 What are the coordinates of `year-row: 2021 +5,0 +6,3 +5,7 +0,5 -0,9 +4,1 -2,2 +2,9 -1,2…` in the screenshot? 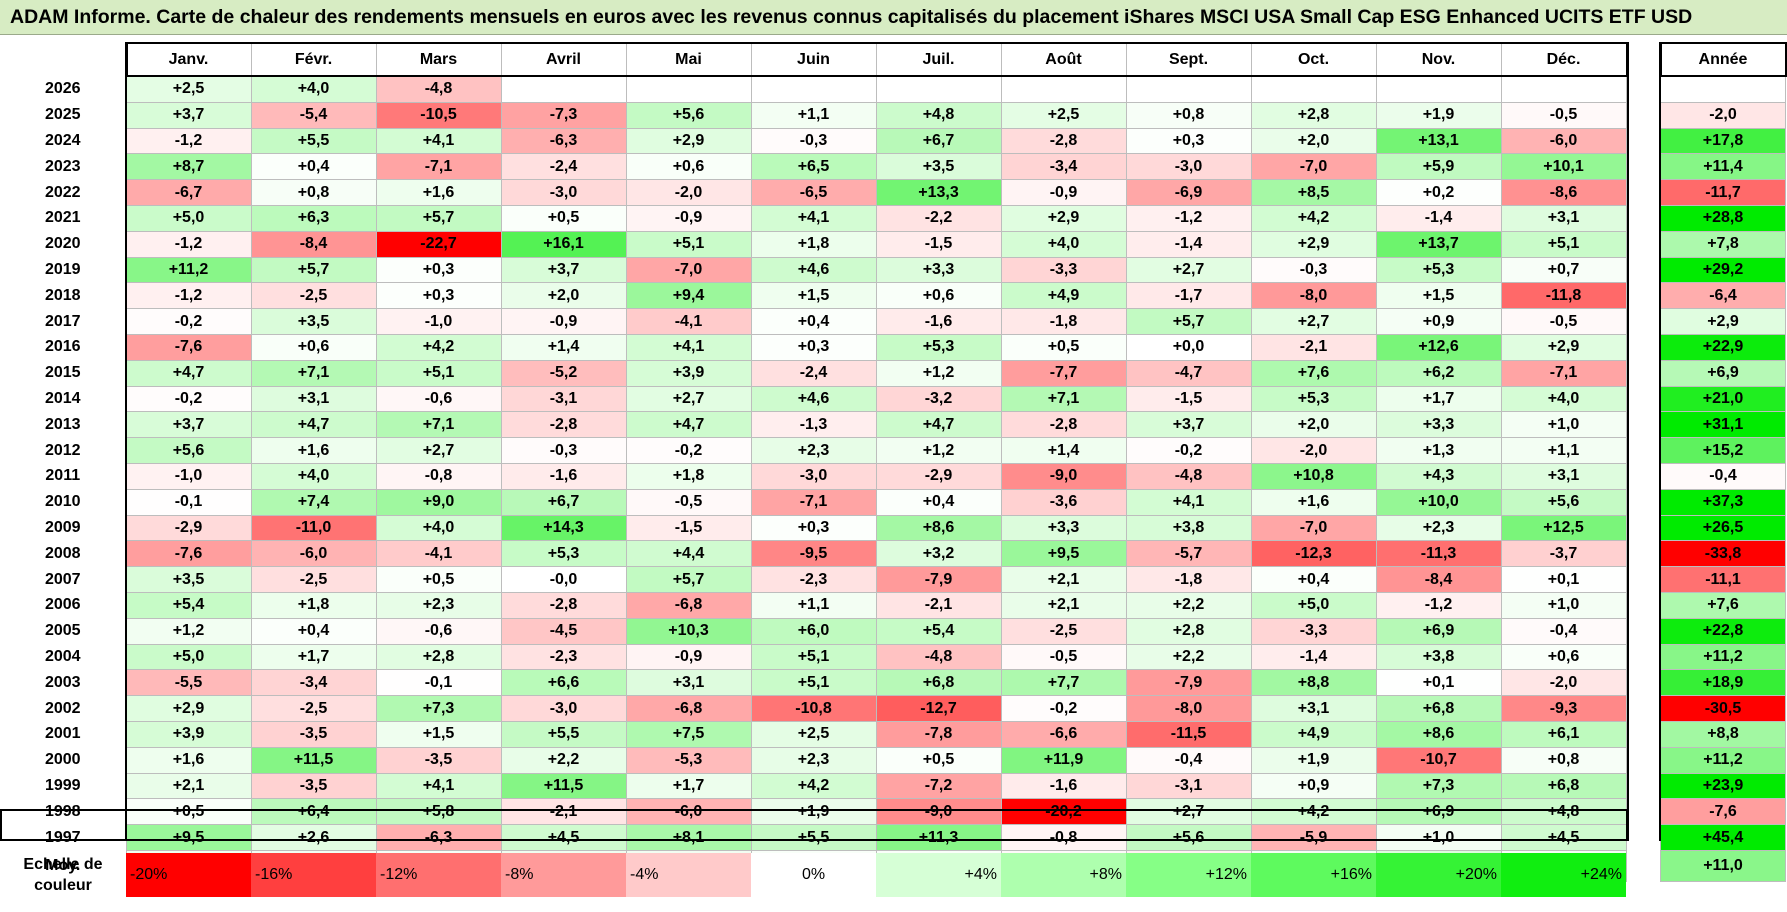 It's located at (813, 218).